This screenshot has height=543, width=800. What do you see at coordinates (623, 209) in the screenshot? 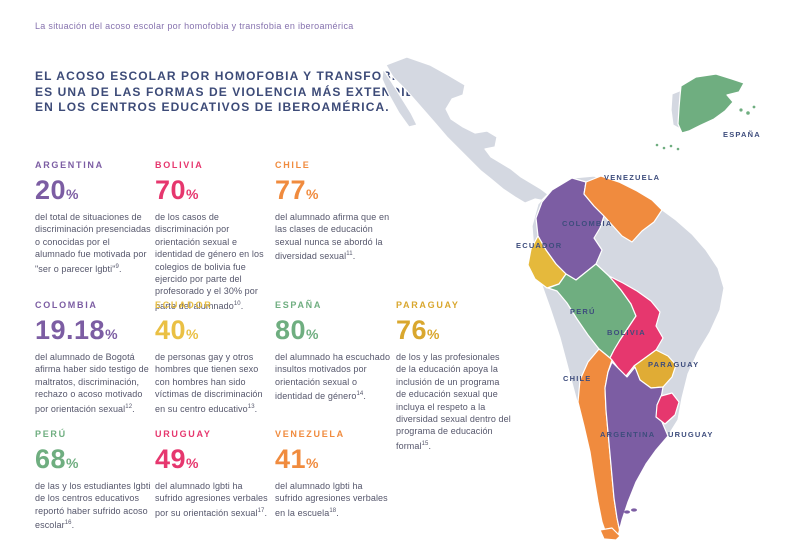
I see `map-country-venezuela` at bounding box center [623, 209].